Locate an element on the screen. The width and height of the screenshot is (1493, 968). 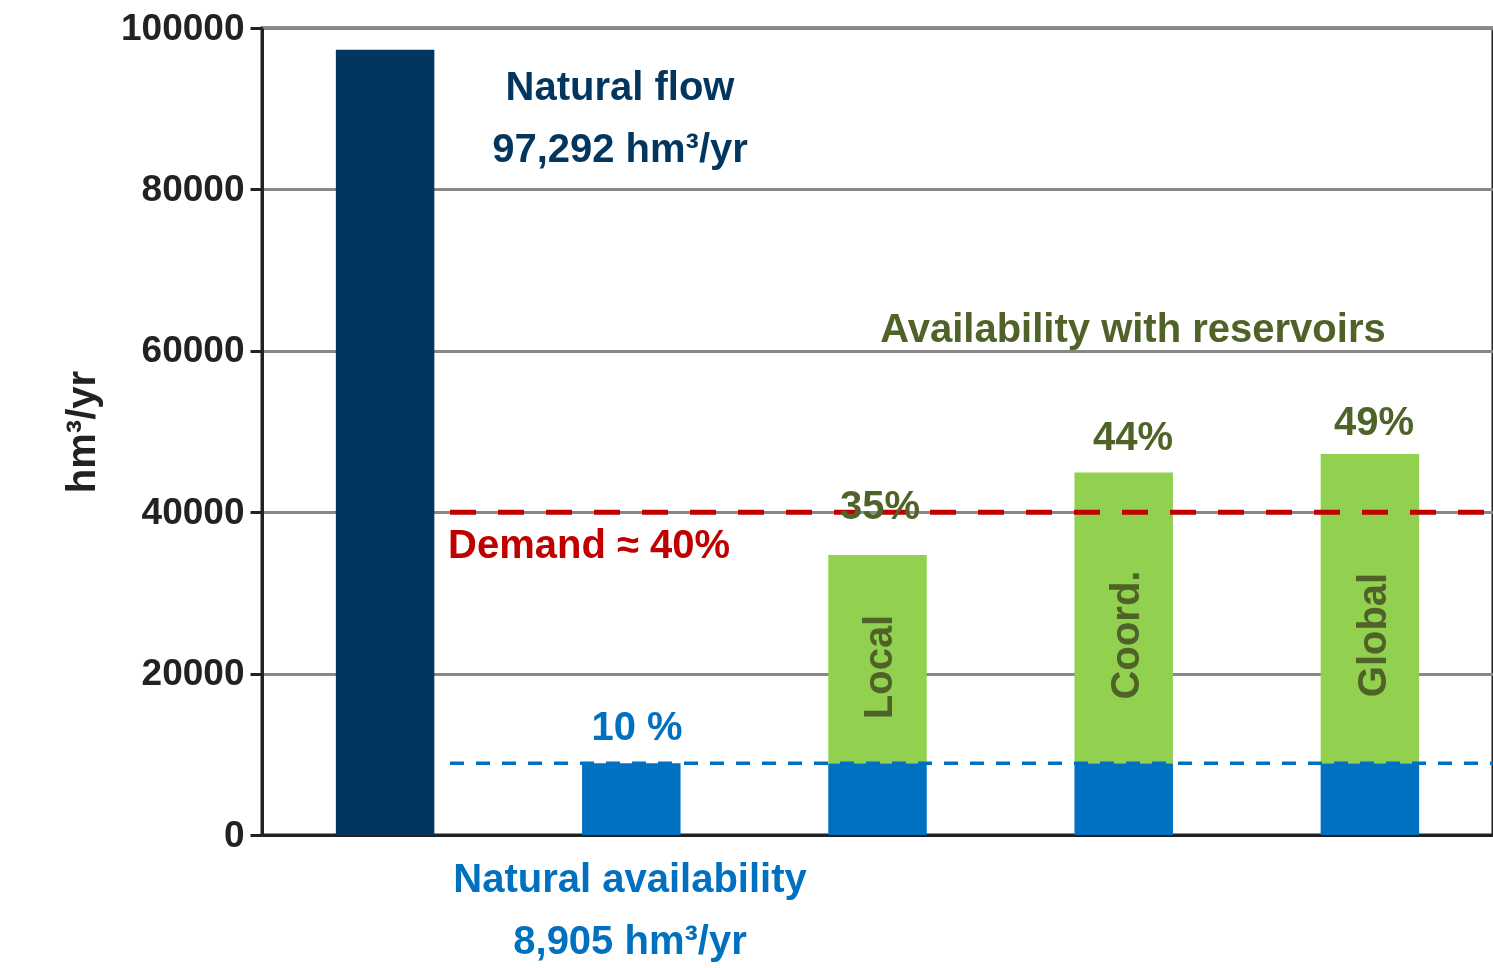
y-tick-label: 0 is located at coordinates (234, 834).